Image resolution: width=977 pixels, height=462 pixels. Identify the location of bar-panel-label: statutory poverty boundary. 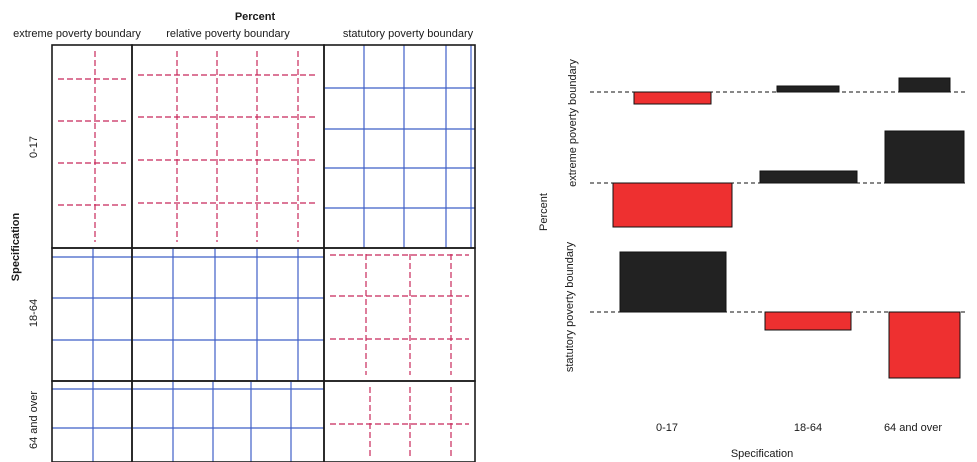
(570, 306).